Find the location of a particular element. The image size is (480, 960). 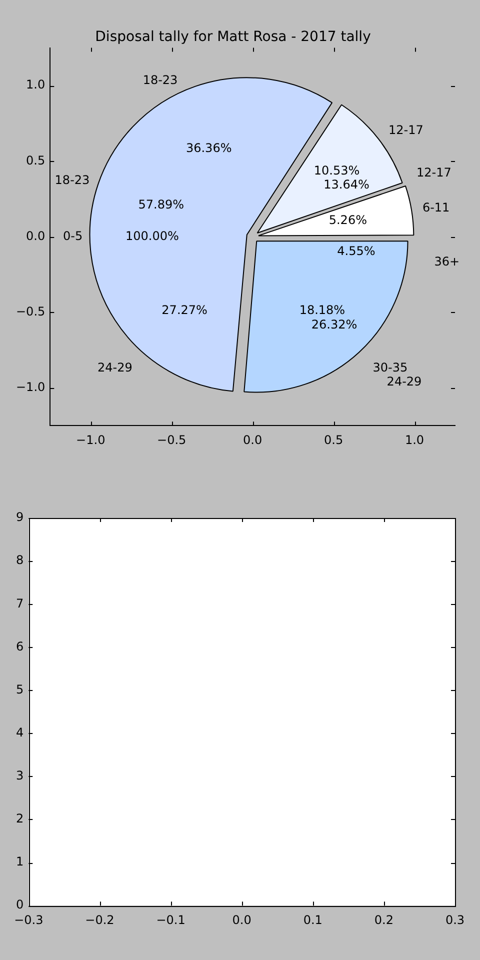

slice-label: 18-23 is located at coordinates (72, 179).